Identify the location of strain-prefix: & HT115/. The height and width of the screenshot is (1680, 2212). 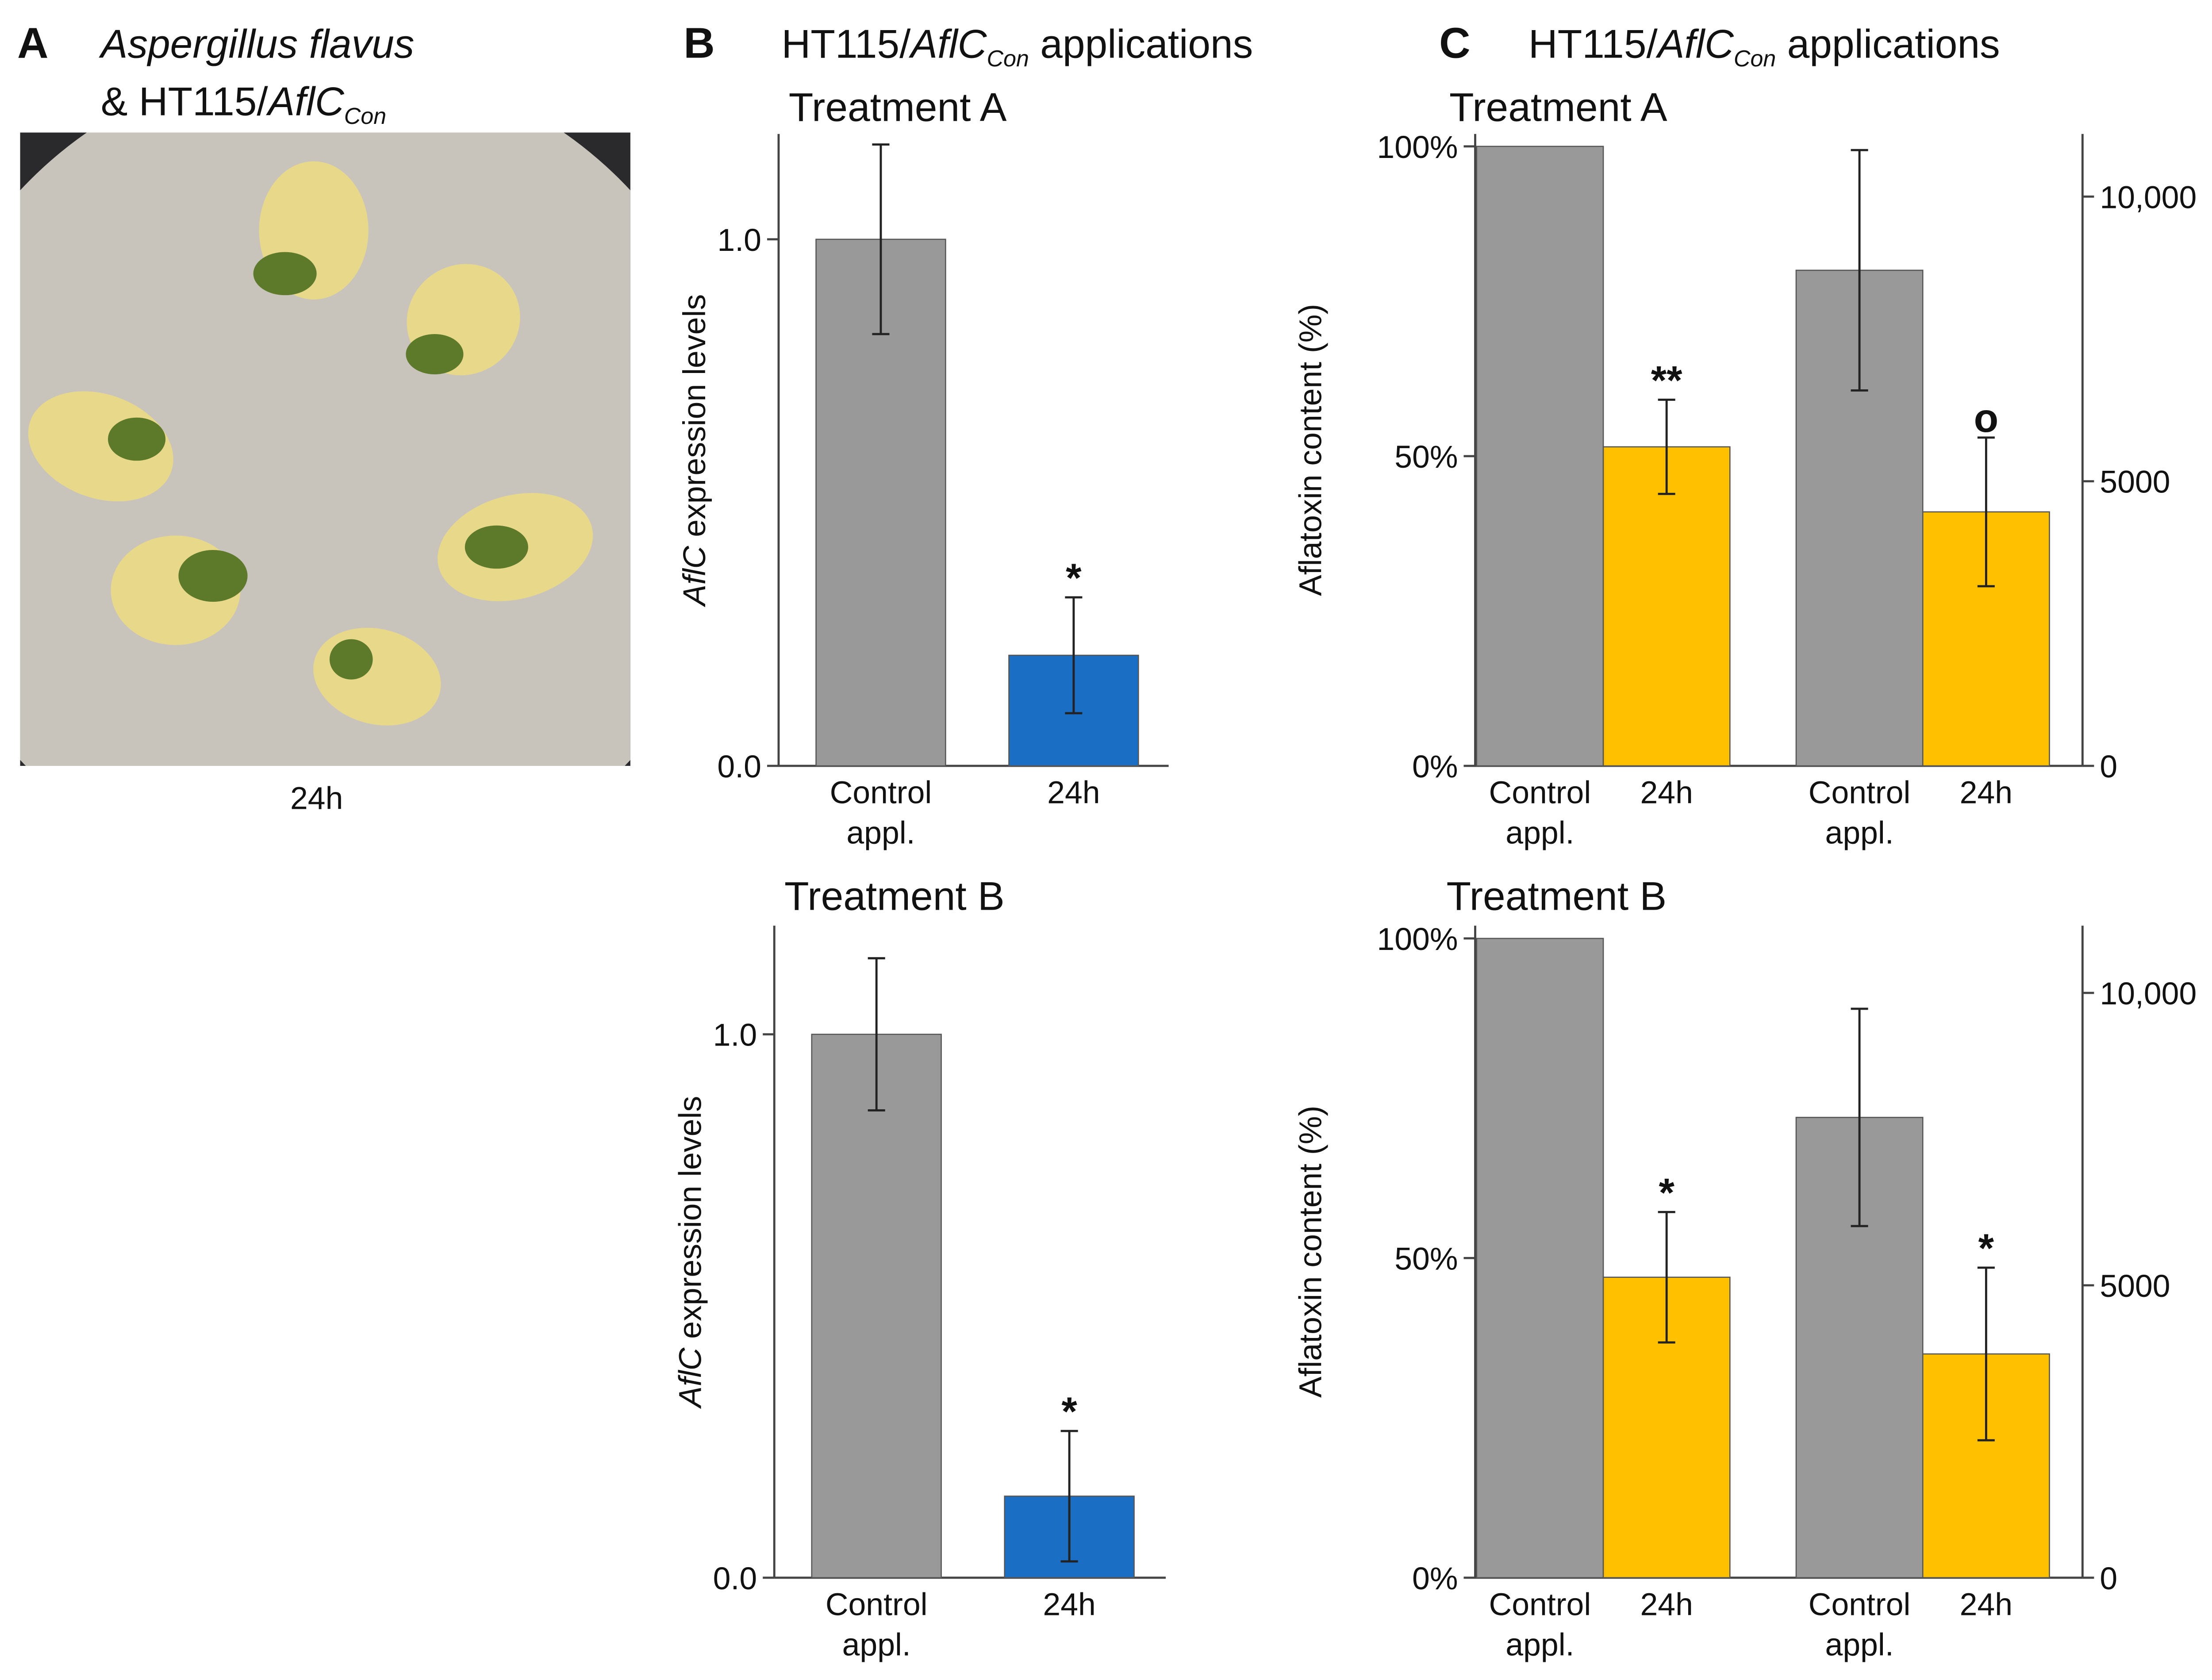
(185, 102).